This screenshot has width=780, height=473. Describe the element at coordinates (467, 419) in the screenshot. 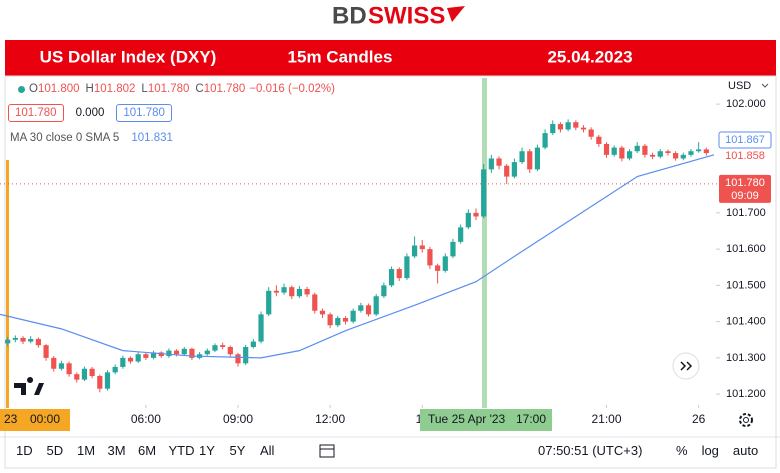

I see `crosshair-date: Tue 25 Apr '23` at that location.